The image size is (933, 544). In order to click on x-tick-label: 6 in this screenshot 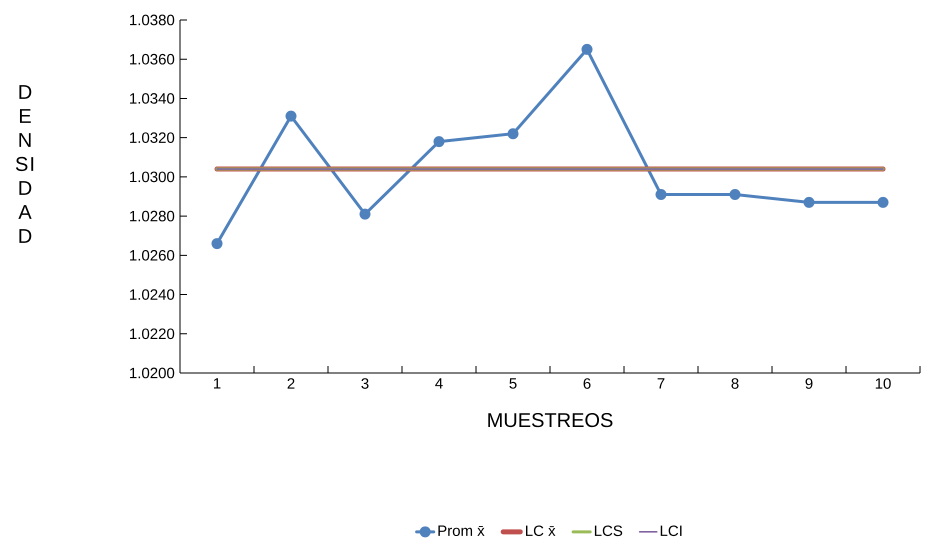, I will do `click(587, 383)`.